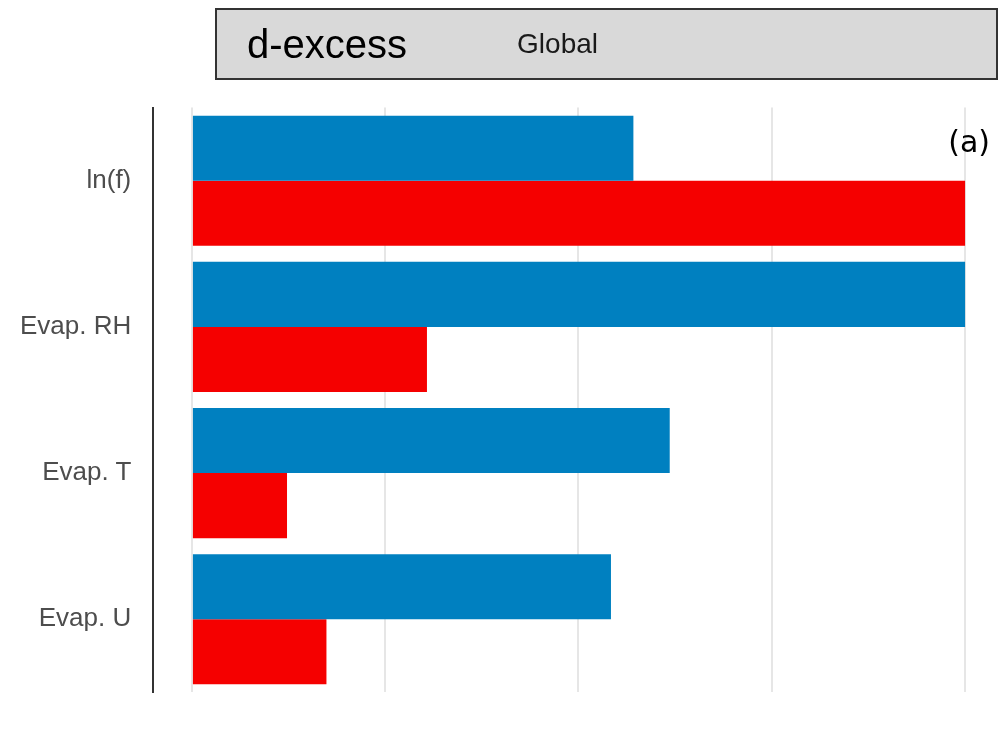  What do you see at coordinates (85, 617) in the screenshot?
I see `y-tick-label: Evap. U` at bounding box center [85, 617].